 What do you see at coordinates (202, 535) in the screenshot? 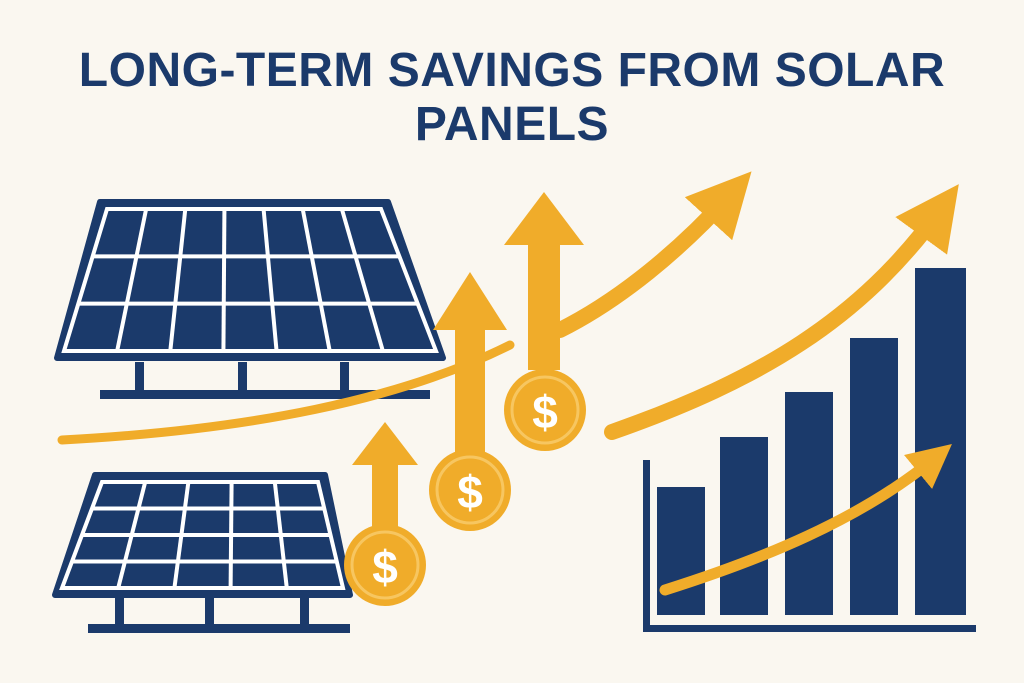
I see `panel-frame` at bounding box center [202, 535].